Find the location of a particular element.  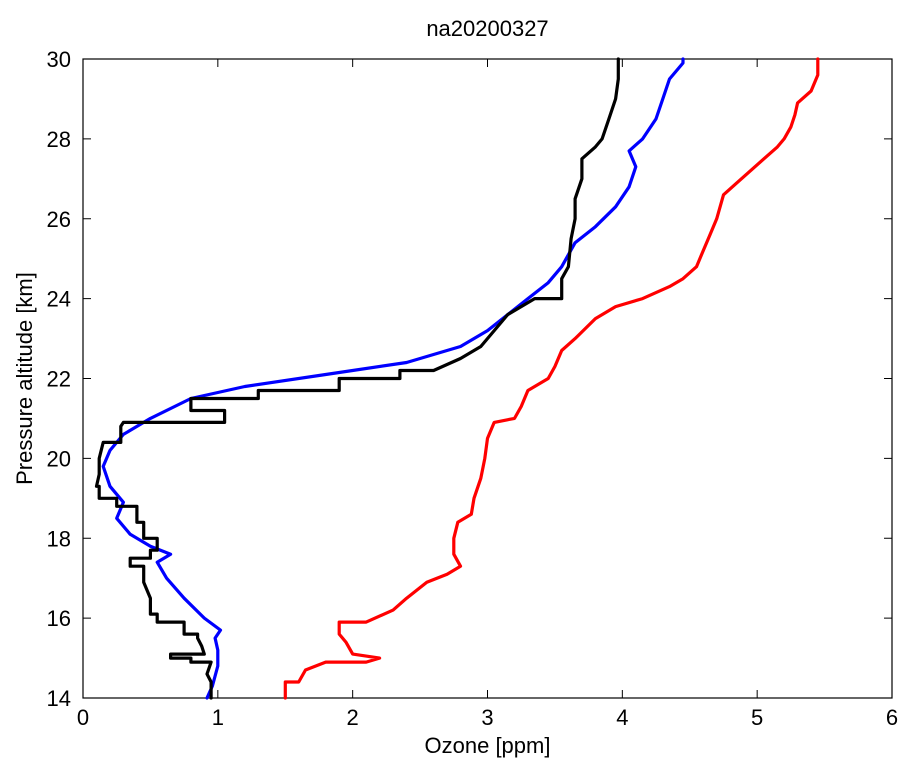

y-tick-label: 28 is located at coordinates (59, 139).